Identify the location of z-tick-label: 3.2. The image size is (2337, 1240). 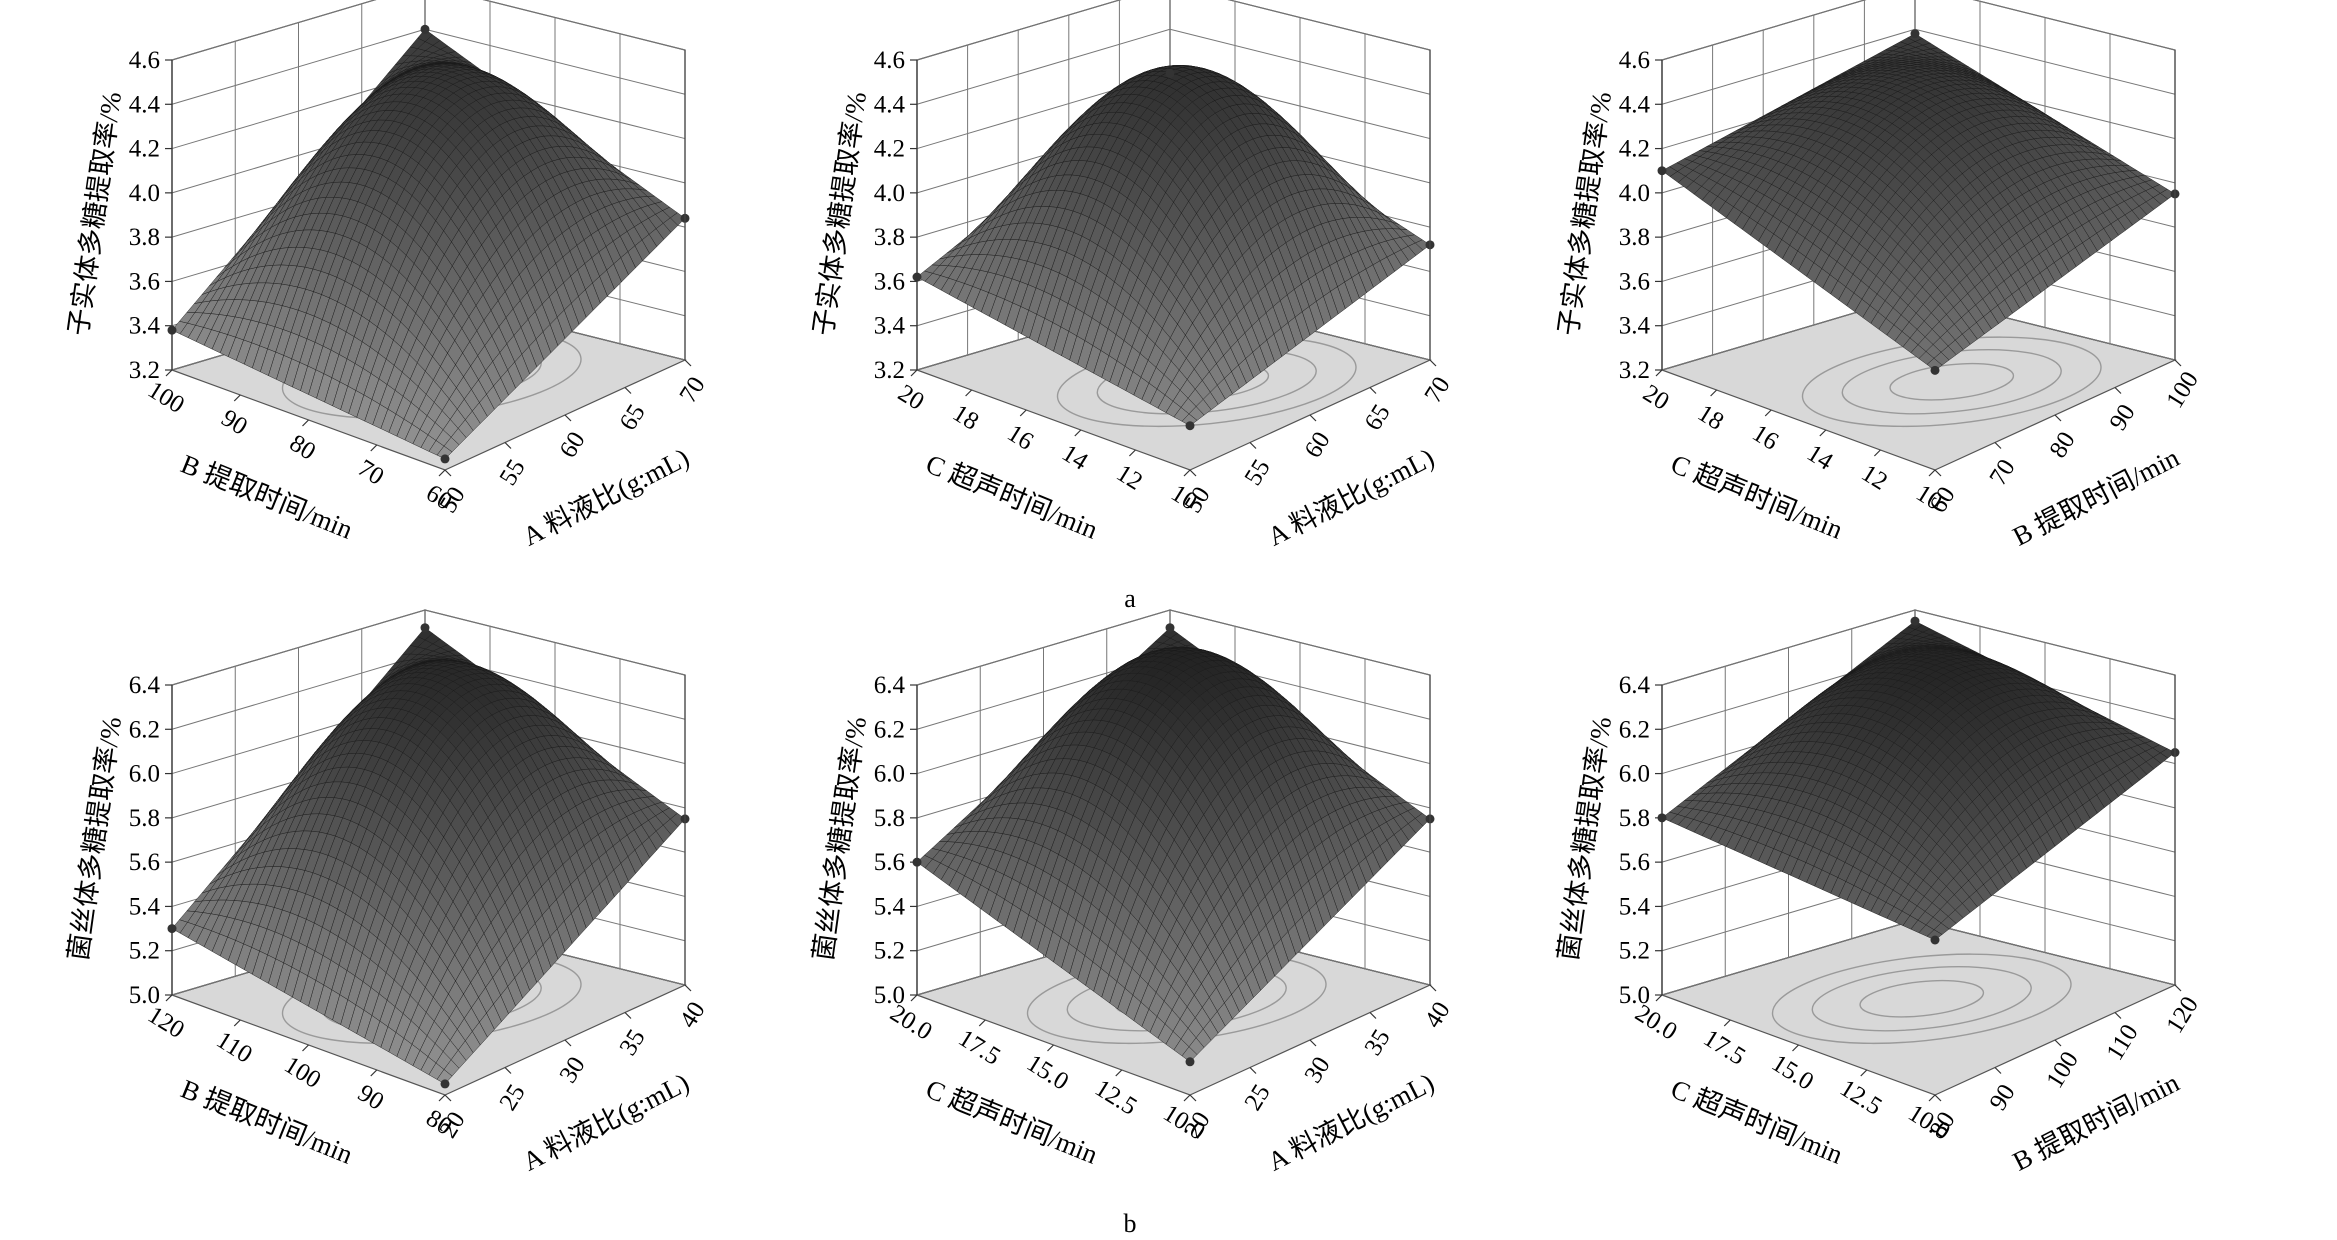
(144, 370).